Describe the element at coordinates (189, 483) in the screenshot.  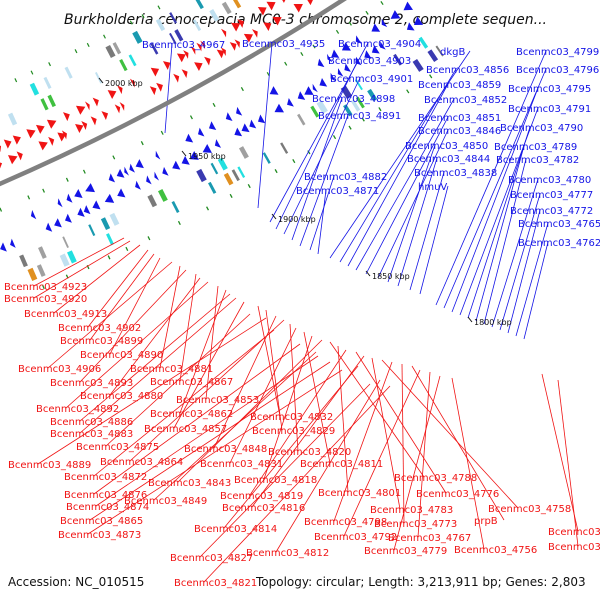
I see `reverse-gene-label: Bcenmc03_4843` at that location.